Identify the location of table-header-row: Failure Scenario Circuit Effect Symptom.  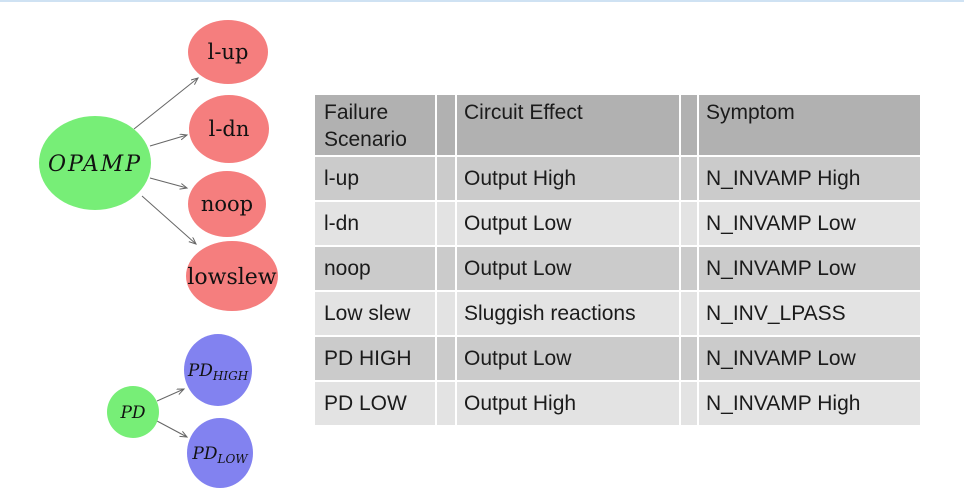
(617, 125).